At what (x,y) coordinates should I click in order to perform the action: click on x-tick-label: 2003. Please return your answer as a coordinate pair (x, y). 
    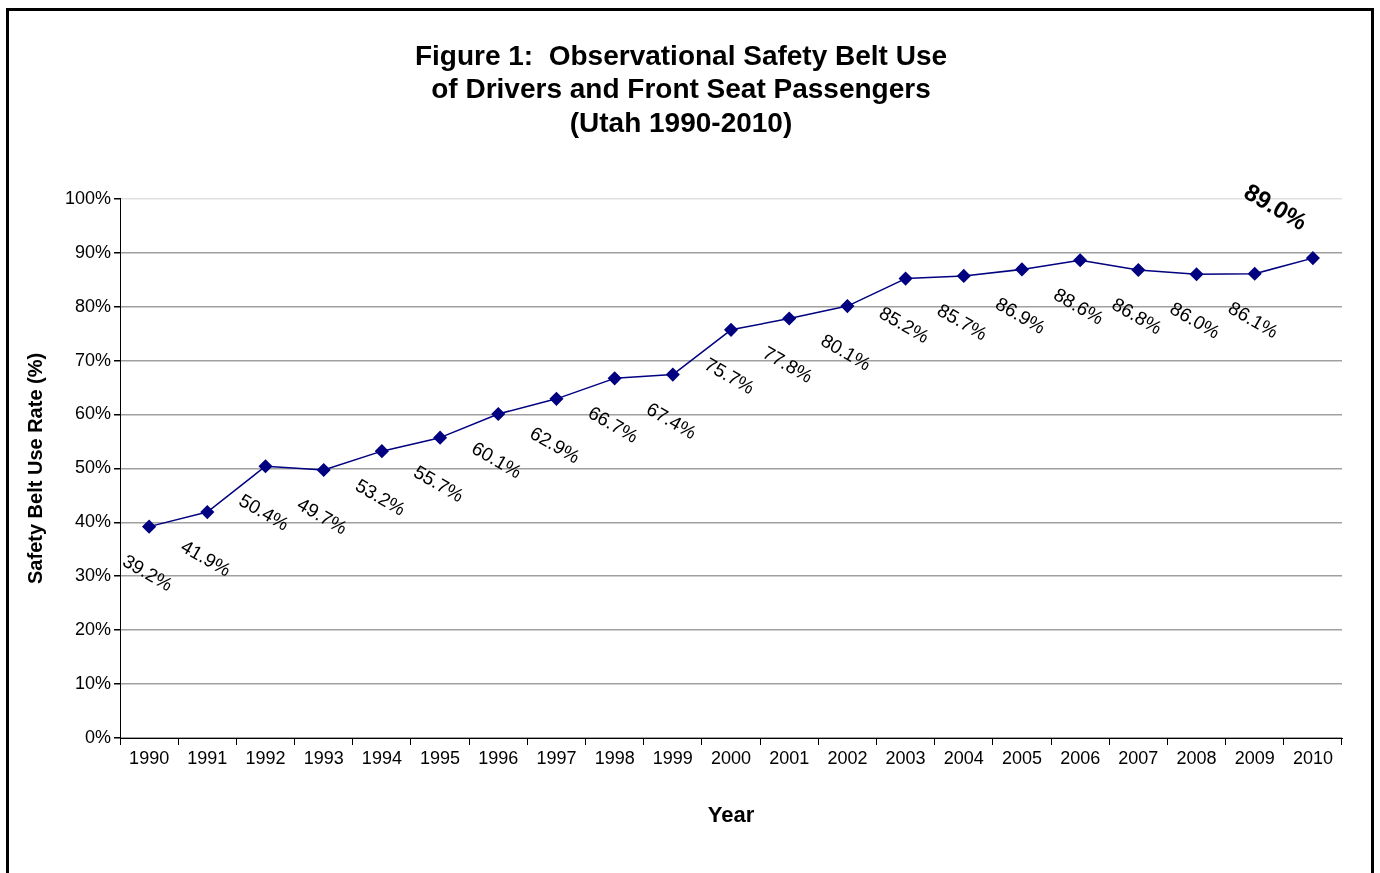
    Looking at the image, I should click on (905, 757).